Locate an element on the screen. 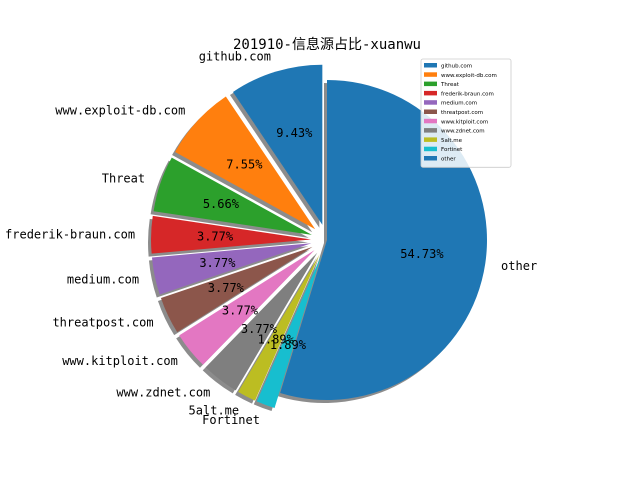 This screenshot has height=480, width=640. legend-entry: www.zdnet.com is located at coordinates (463, 132).